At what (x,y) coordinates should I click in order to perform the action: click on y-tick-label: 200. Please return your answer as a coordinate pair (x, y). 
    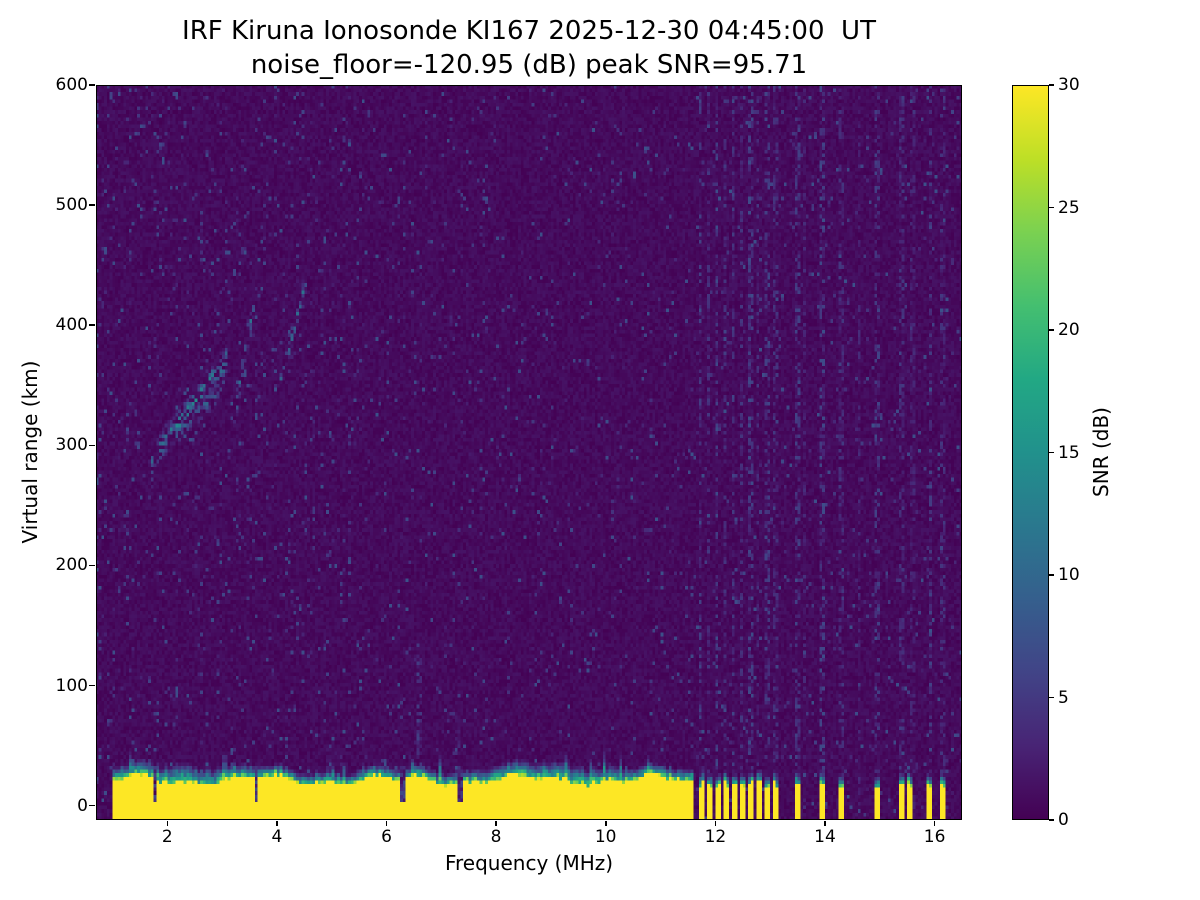
    Looking at the image, I should click on (71, 565).